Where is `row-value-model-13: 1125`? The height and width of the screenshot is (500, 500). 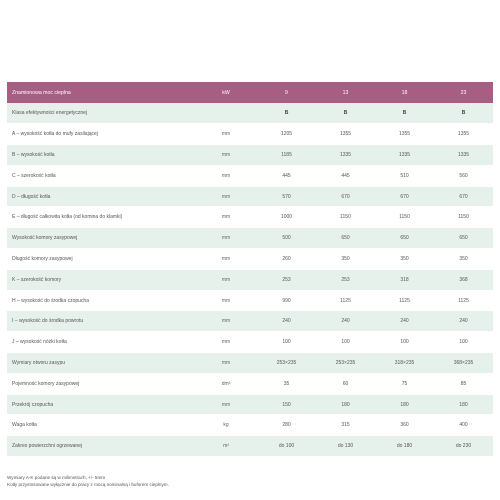
row-value-model-13: 1125 is located at coordinates (345, 301).